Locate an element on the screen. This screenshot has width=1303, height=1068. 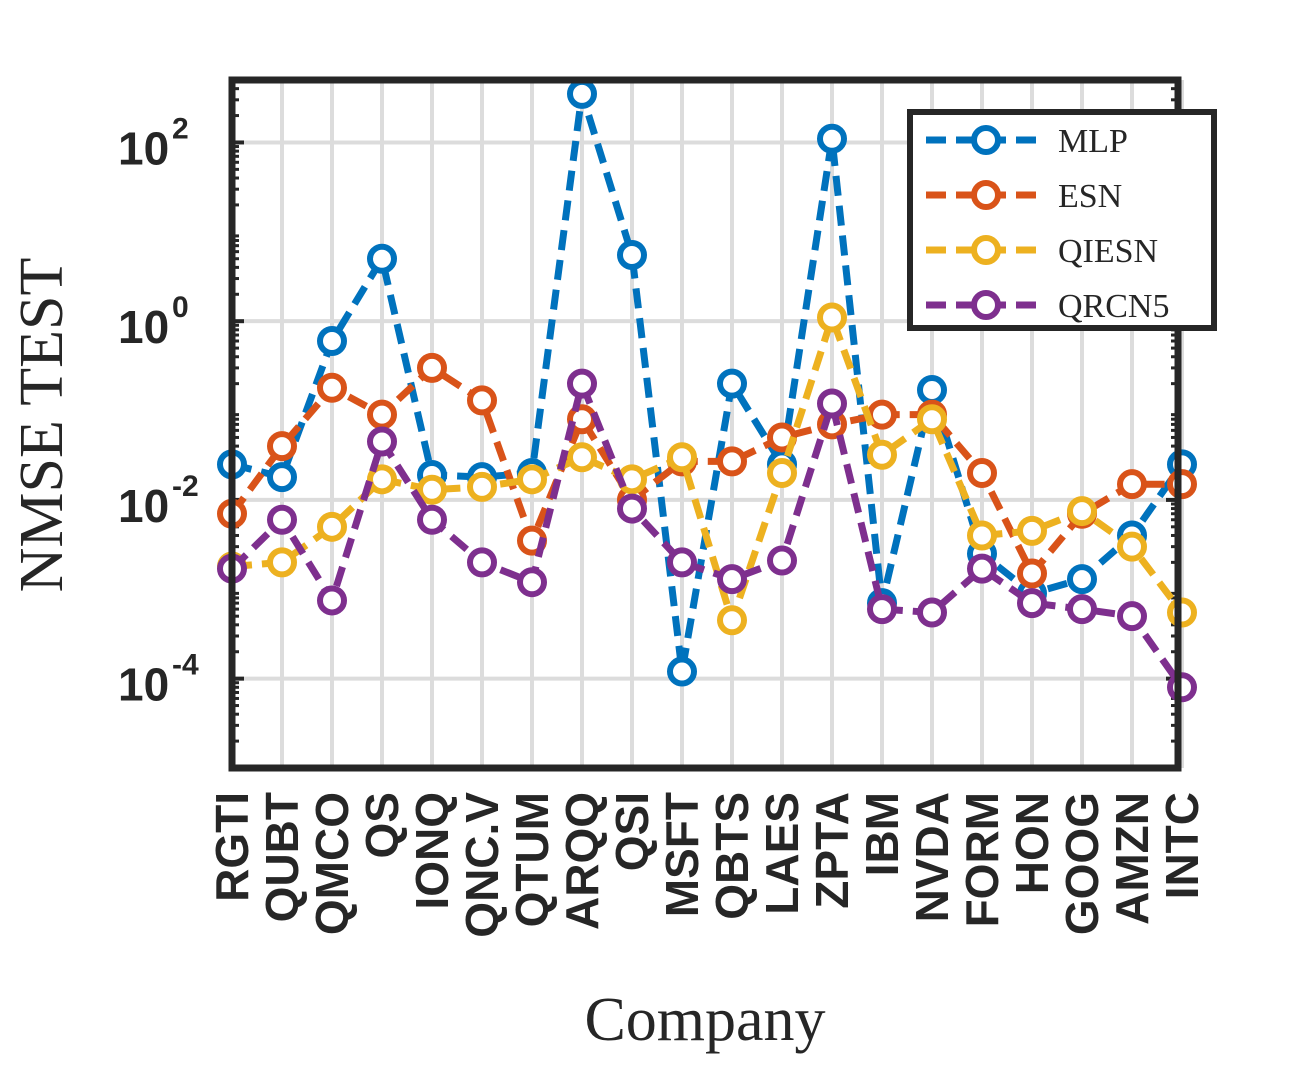
x-tick-label: IONQ is located at coordinates (432, 851).